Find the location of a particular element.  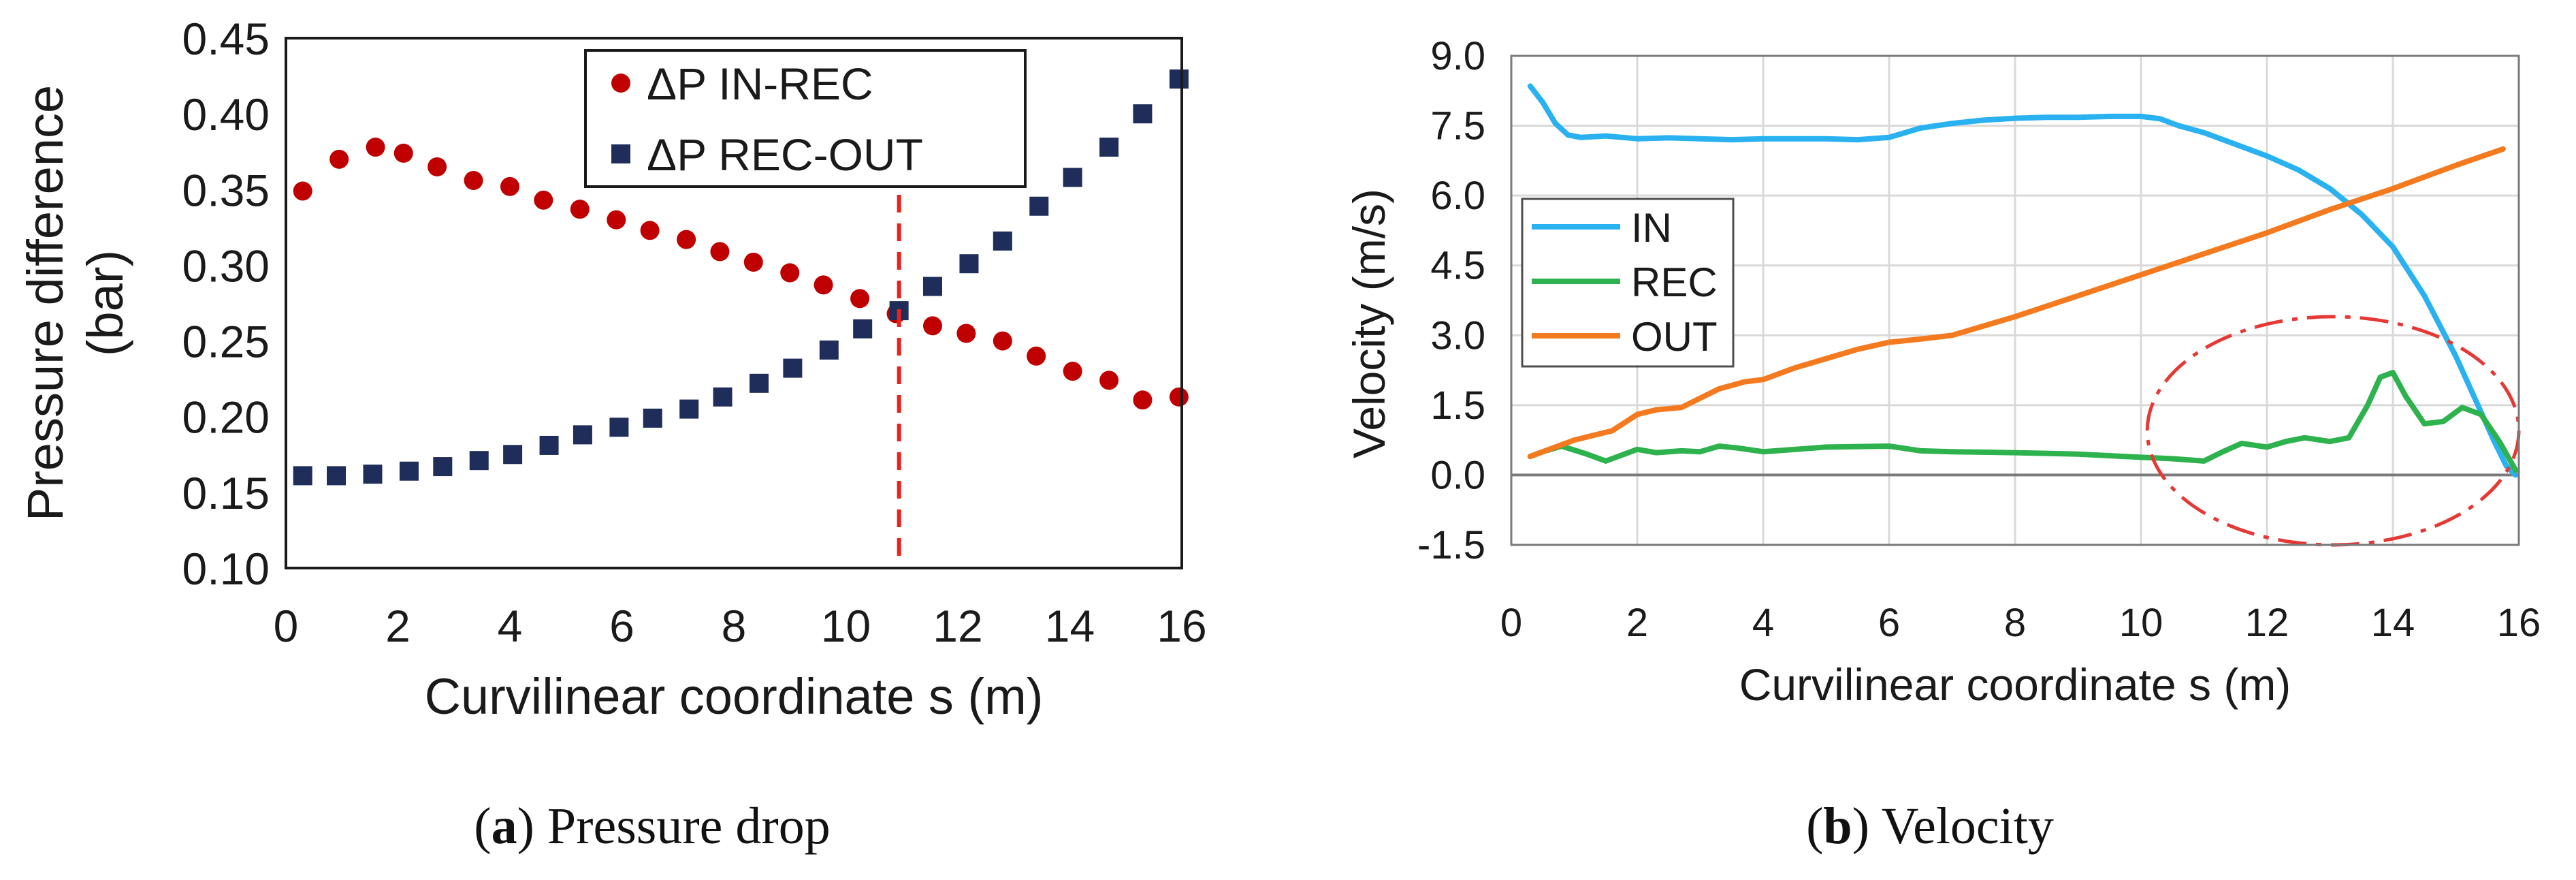

legend-out-label: OUT is located at coordinates (1674, 337).